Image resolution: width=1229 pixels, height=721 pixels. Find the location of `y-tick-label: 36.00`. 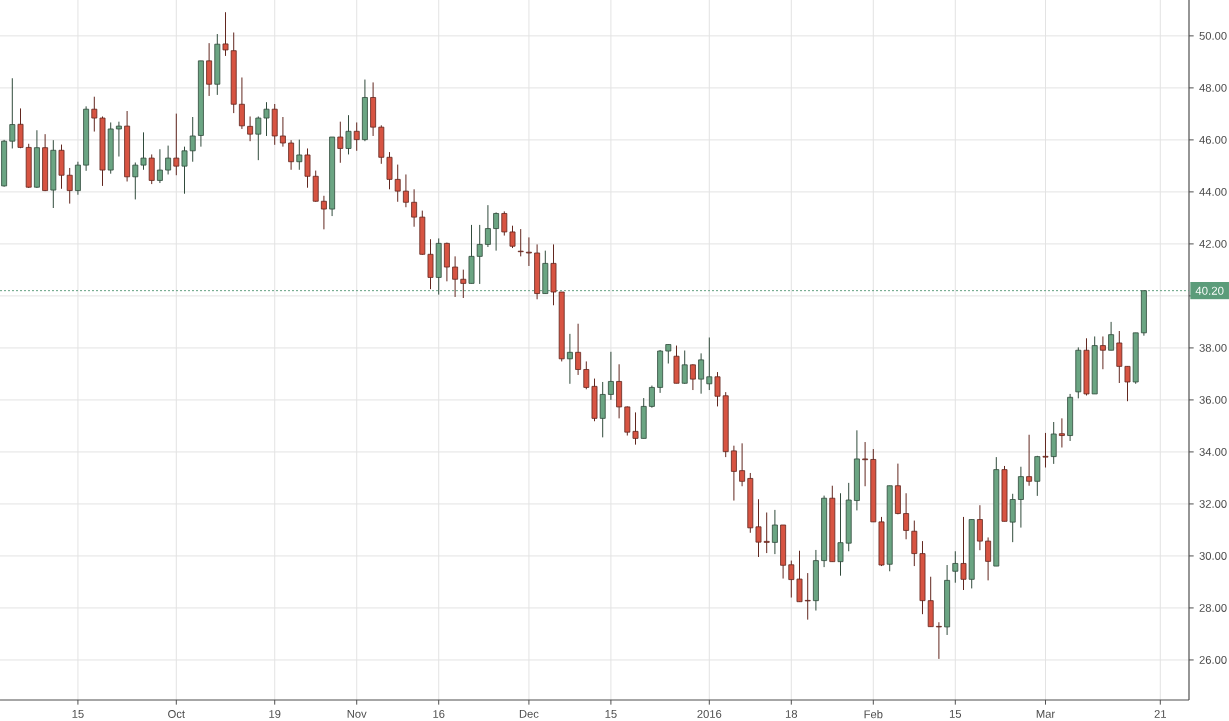

y-tick-label: 36.00 is located at coordinates (1213, 399).